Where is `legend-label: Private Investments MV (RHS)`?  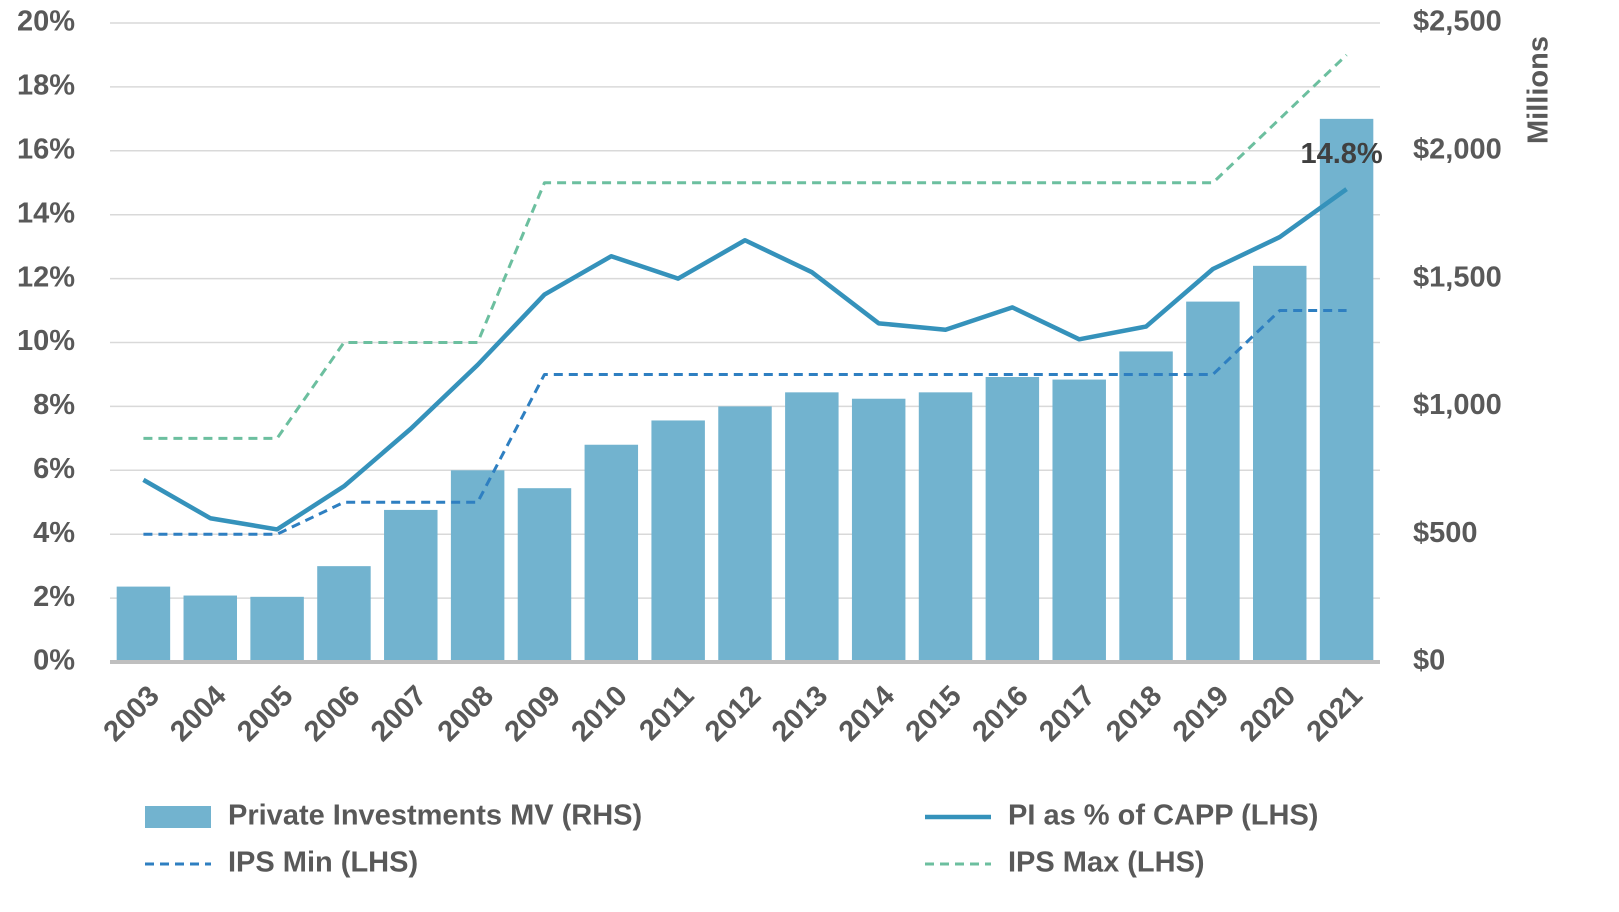
legend-label: Private Investments MV (RHS) is located at coordinates (435, 816).